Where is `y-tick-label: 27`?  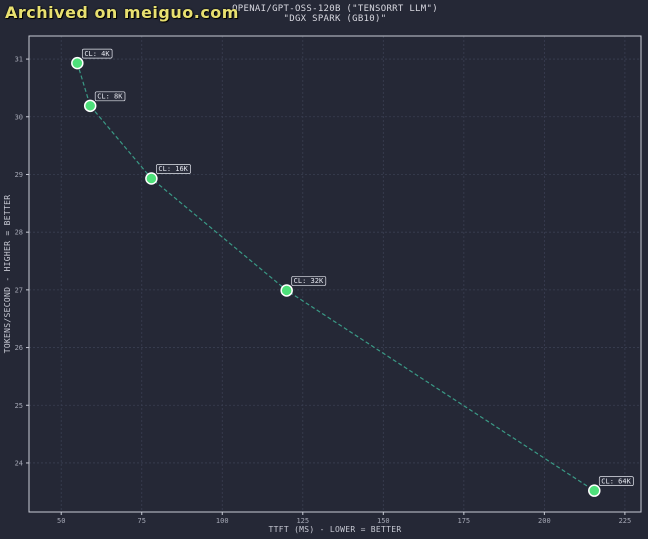 y-tick-label: 27 is located at coordinates (19, 290).